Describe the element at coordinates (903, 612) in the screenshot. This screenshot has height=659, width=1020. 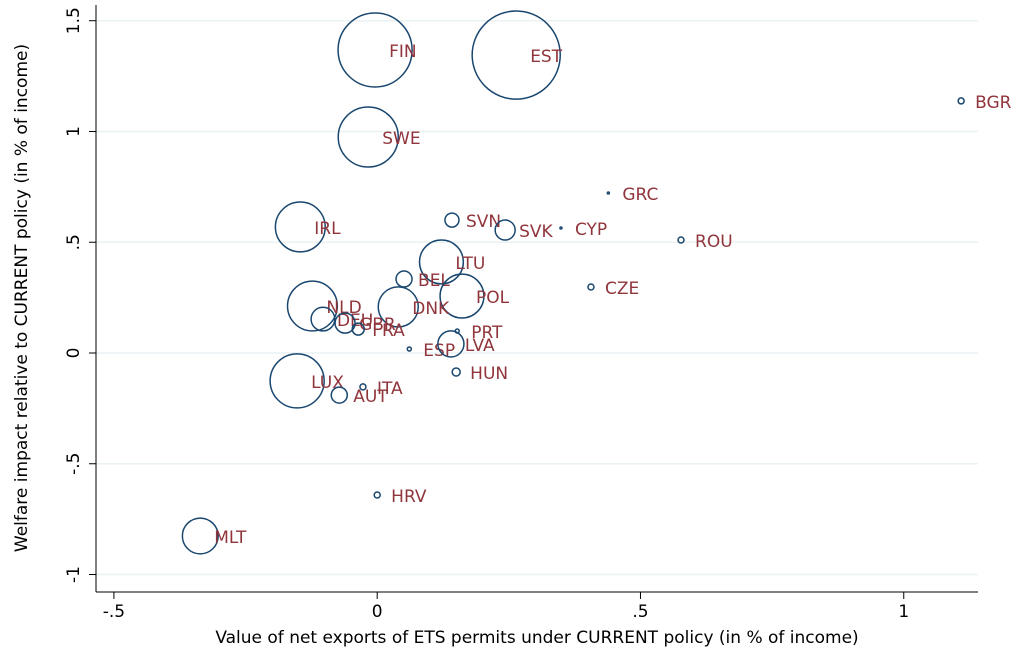
I see `x-tick-label: 1` at that location.